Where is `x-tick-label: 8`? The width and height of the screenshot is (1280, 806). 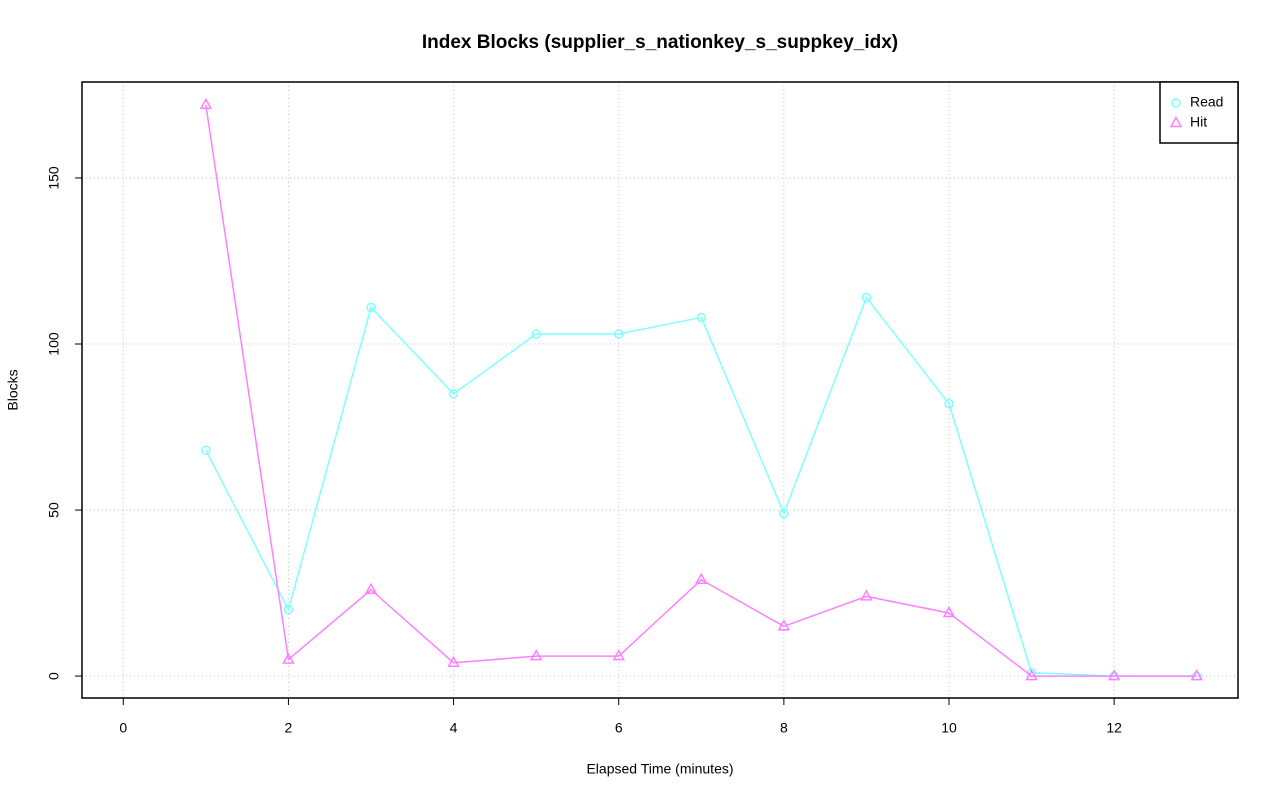
x-tick-label: 8 is located at coordinates (784, 728).